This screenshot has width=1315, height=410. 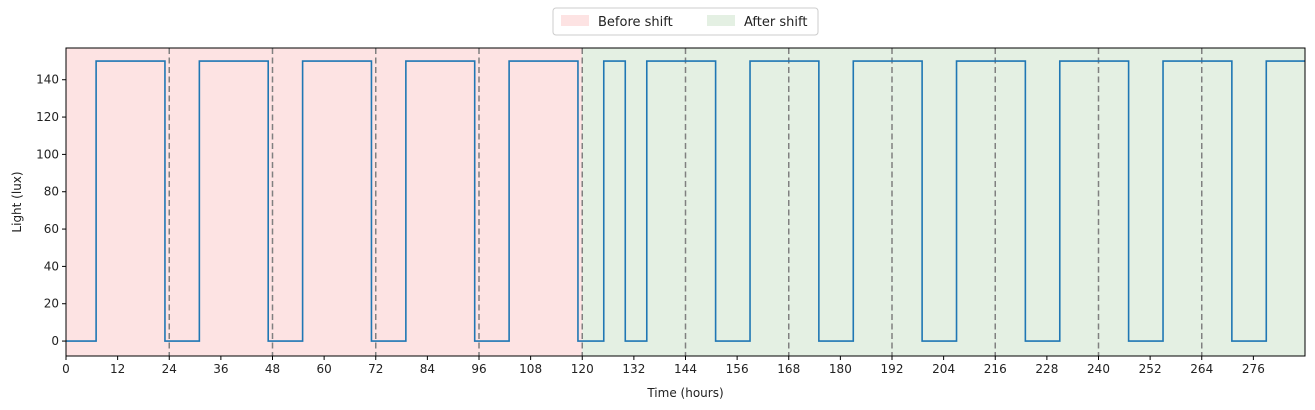 I want to click on legend: Before shift After shift, so click(x=685, y=21).